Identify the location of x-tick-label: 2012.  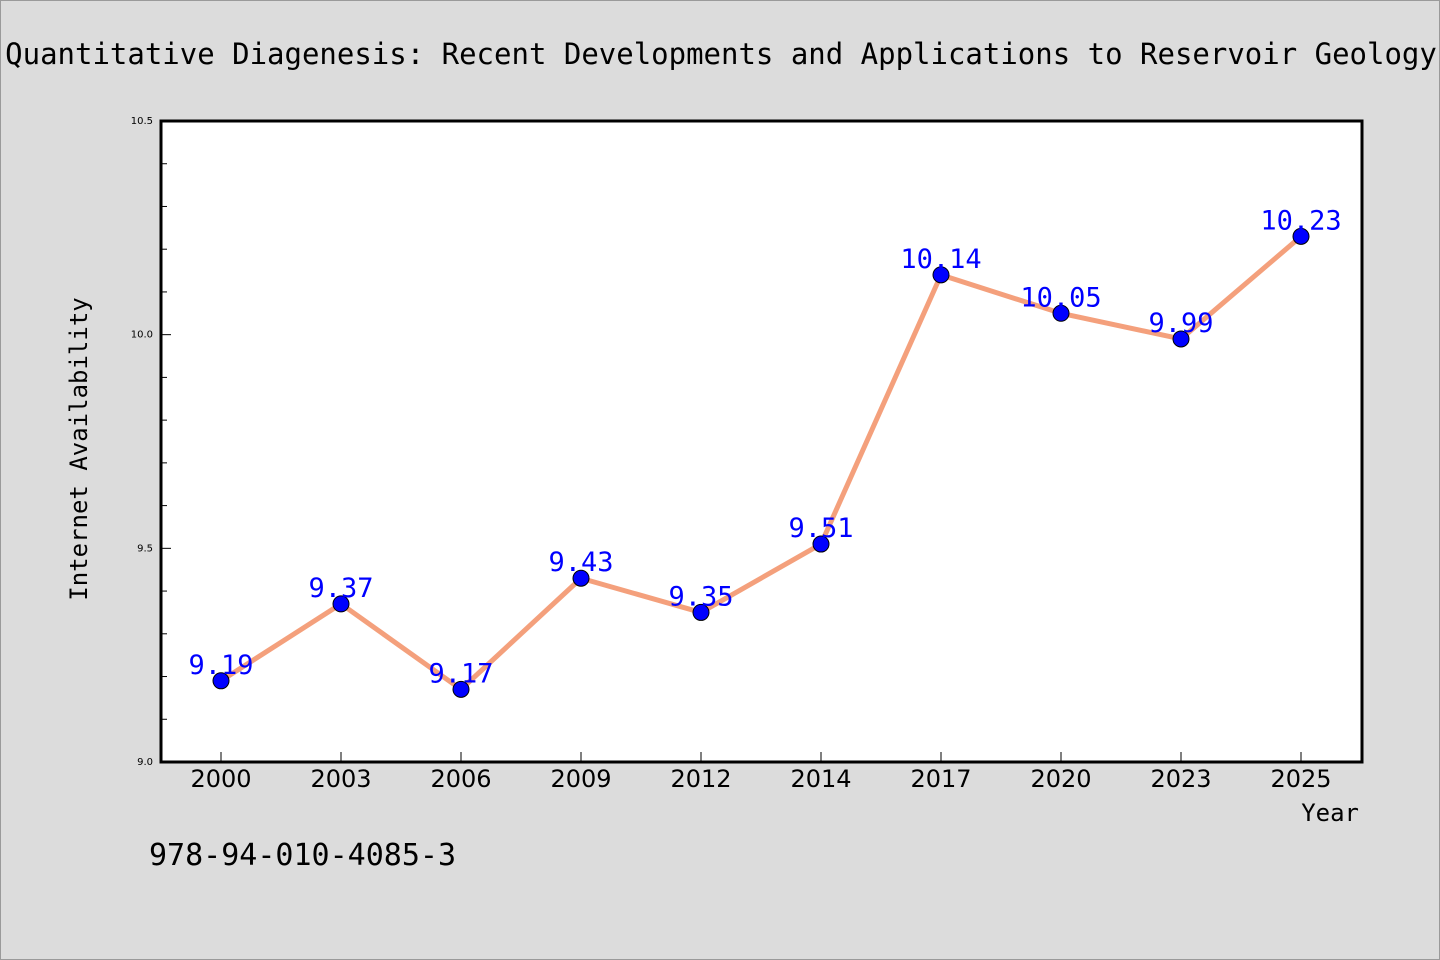
(700, 779).